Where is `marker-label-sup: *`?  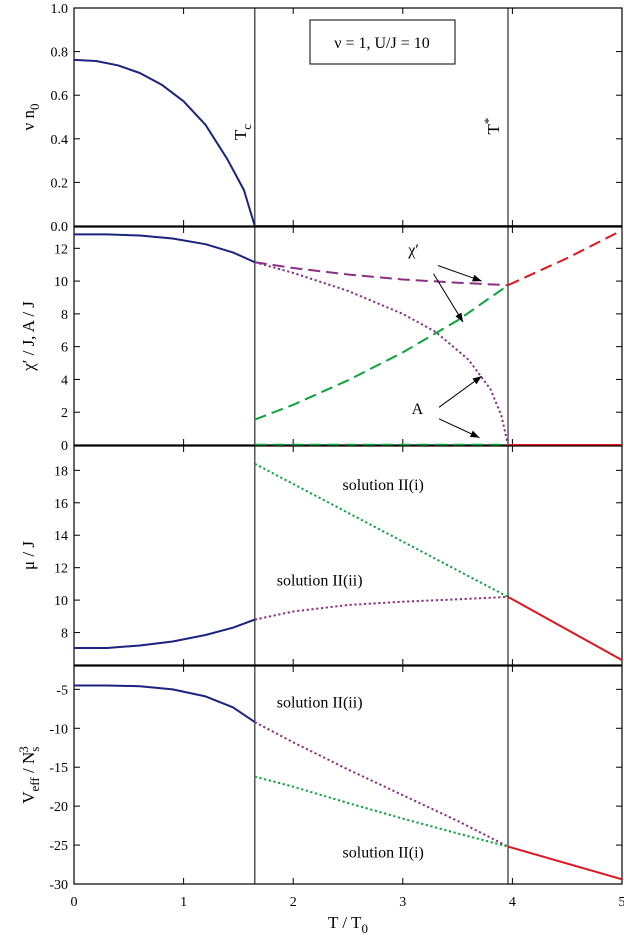 marker-label-sup: * is located at coordinates (488, 121).